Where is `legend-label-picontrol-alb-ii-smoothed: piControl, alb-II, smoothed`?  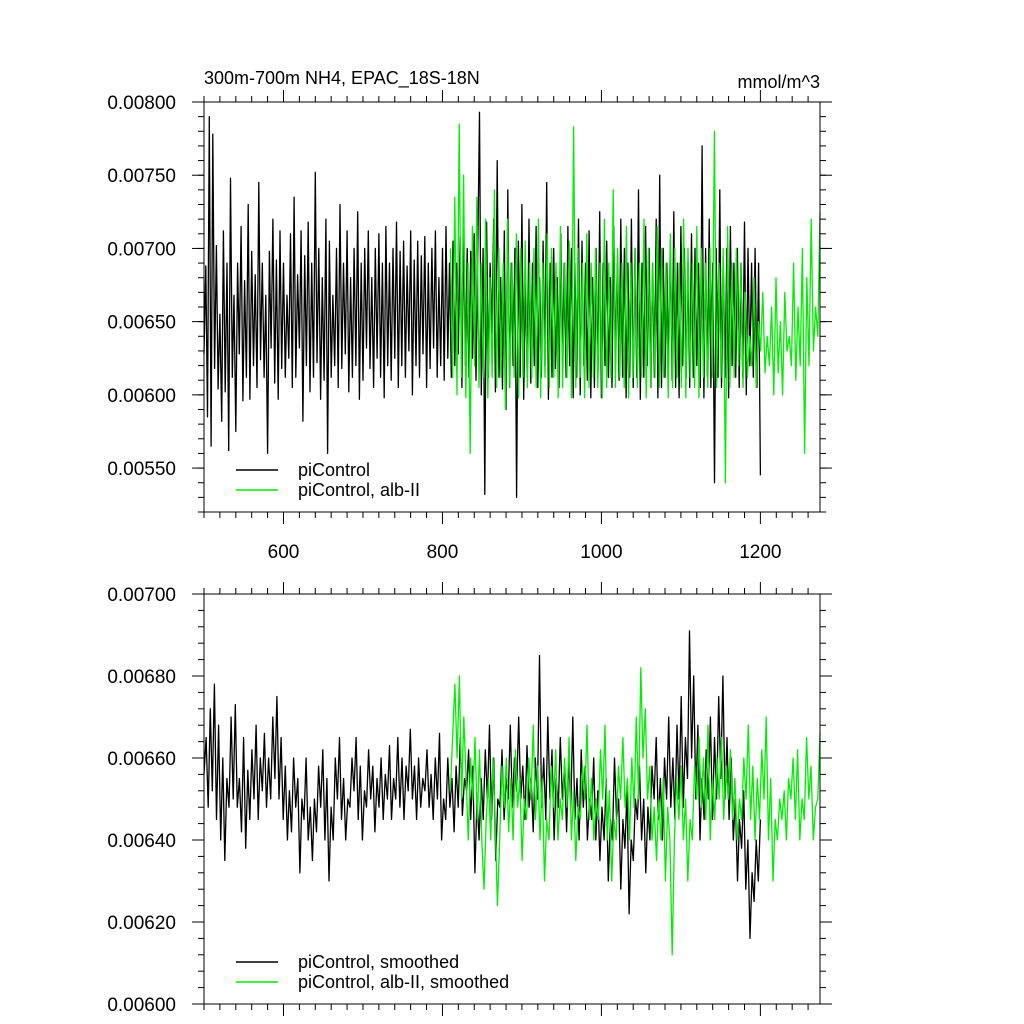 legend-label-picontrol-alb-ii-smoothed: piControl, alb-II, smoothed is located at coordinates (403, 982).